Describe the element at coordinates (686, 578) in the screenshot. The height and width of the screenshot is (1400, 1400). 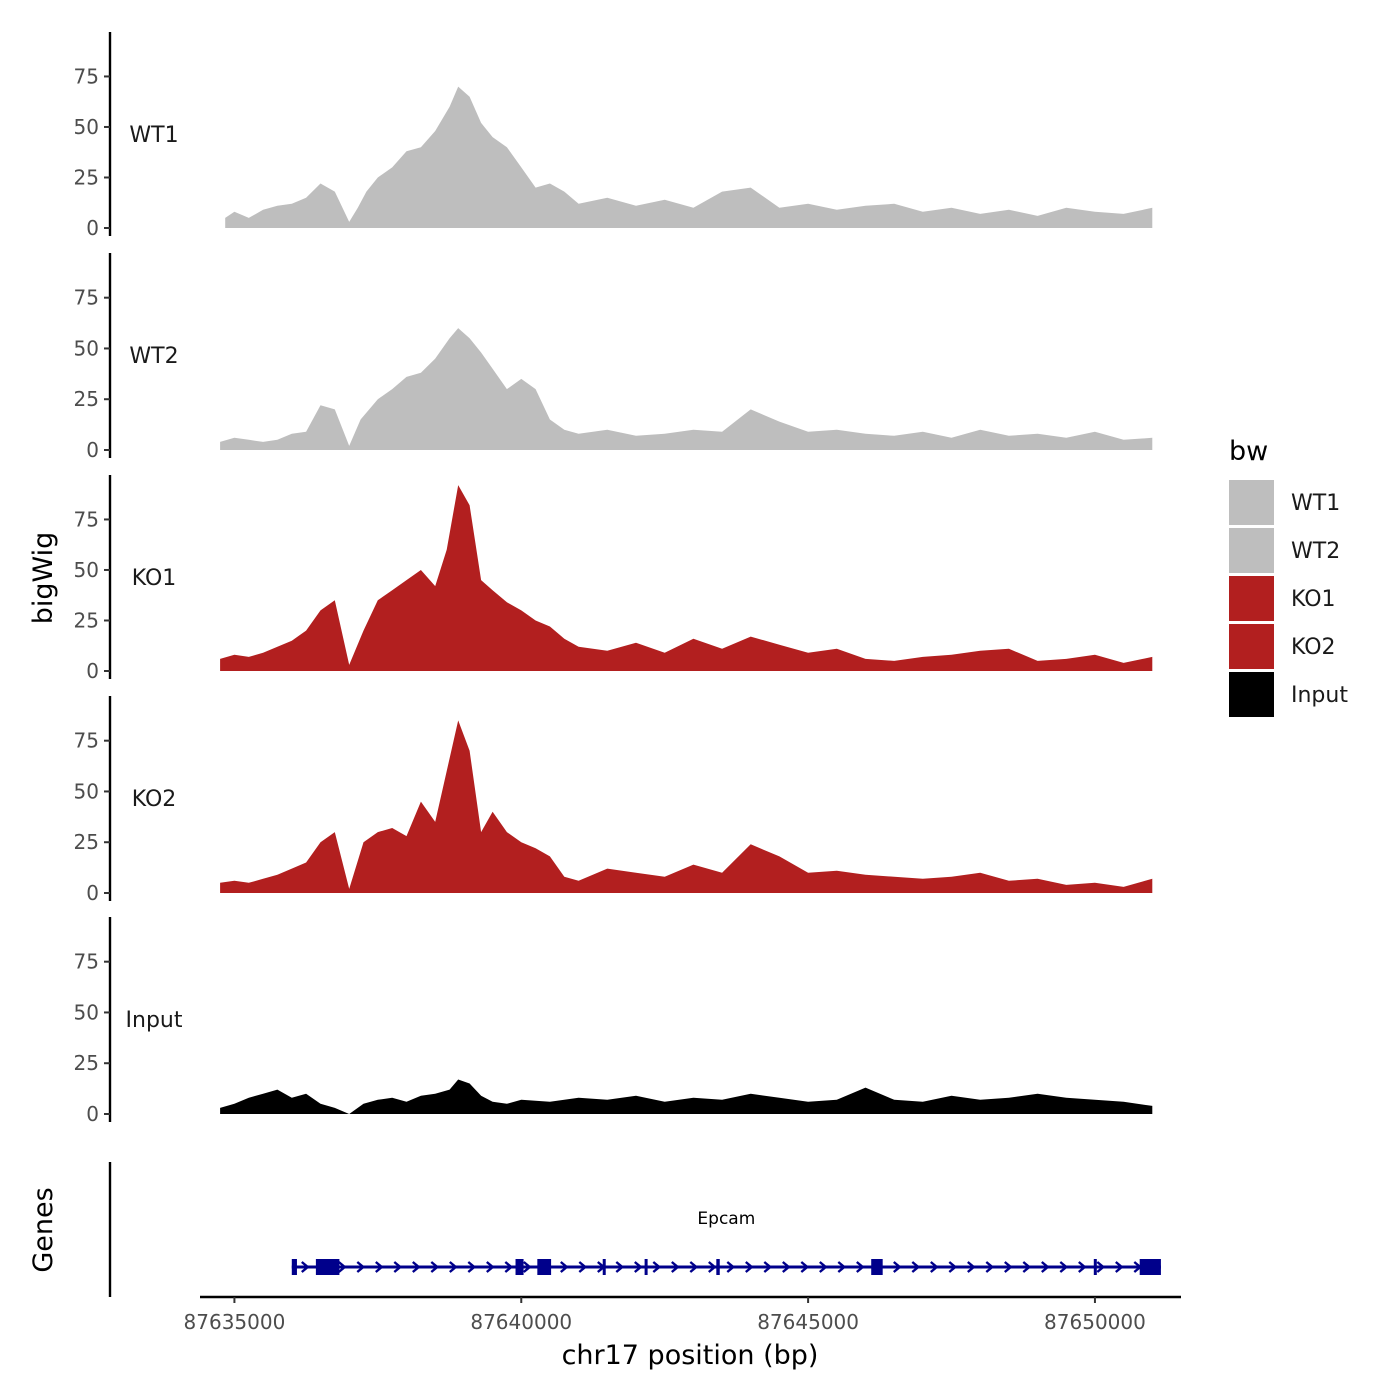
I see `signal-area-ko1` at that location.